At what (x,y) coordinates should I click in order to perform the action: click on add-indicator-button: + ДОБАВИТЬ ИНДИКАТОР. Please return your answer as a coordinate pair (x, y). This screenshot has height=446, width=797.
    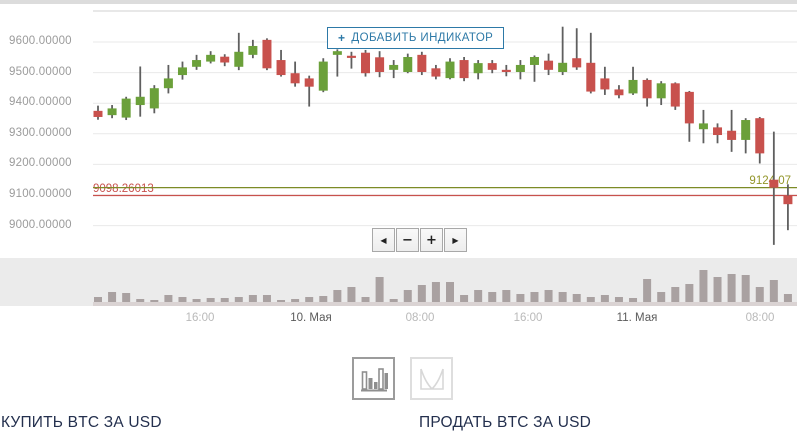
    Looking at the image, I should click on (416, 38).